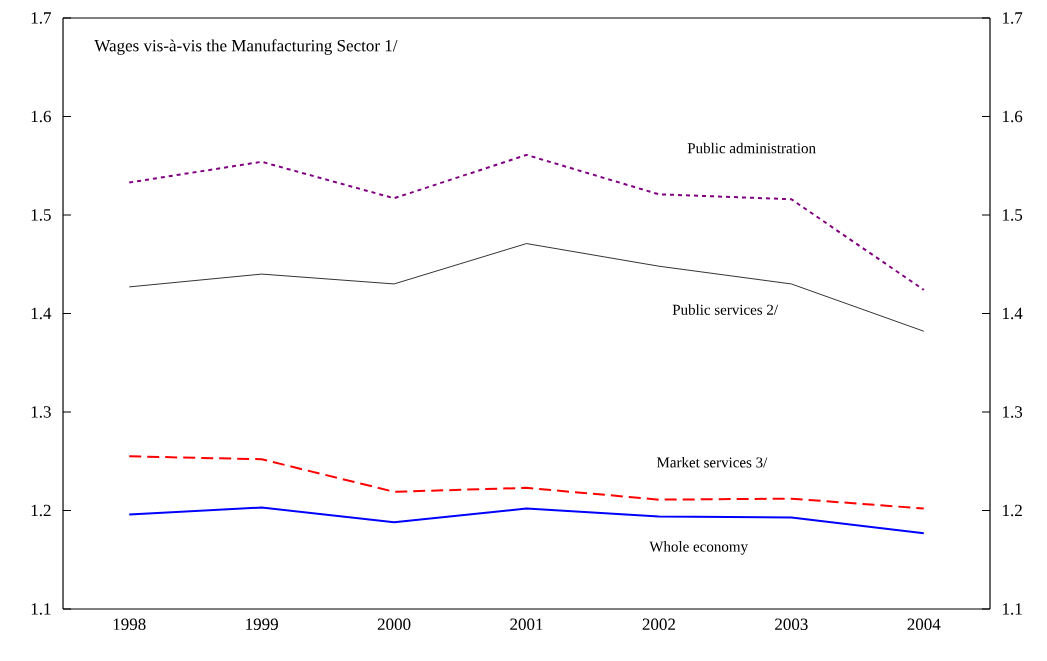  What do you see at coordinates (41, 510) in the screenshot?
I see `y-tick-label: 1.2` at bounding box center [41, 510].